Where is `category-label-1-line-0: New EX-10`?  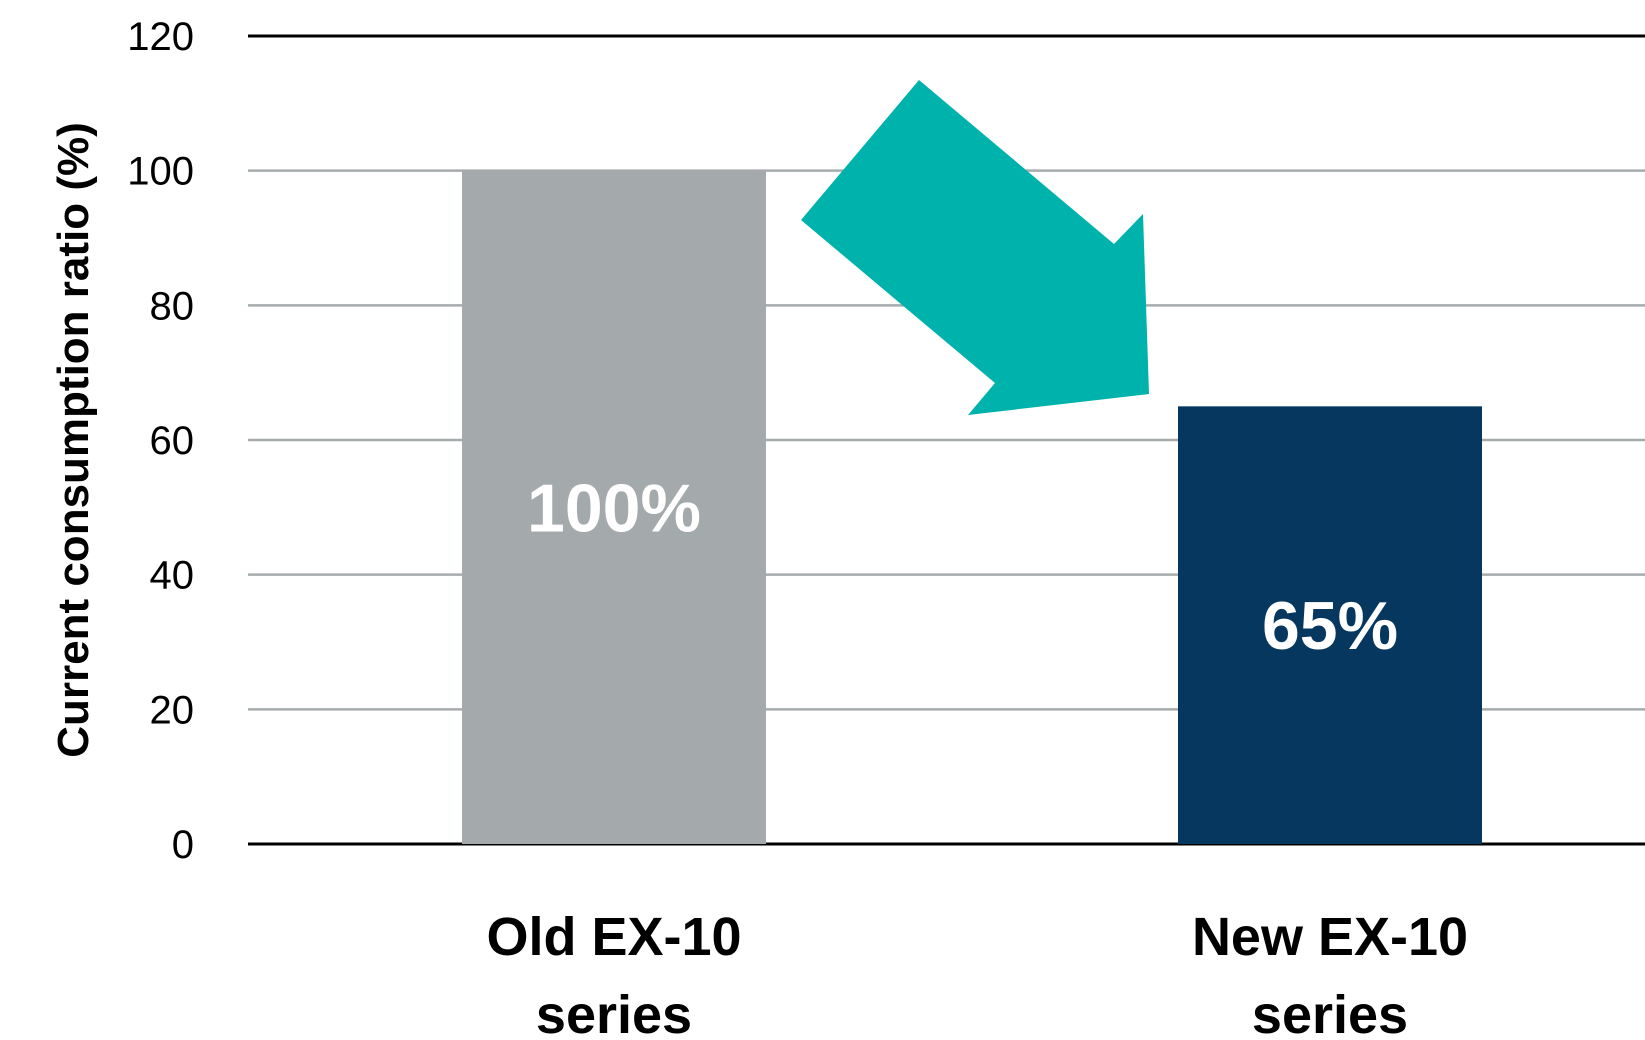
category-label-1-line-0: New EX-10 is located at coordinates (1330, 937).